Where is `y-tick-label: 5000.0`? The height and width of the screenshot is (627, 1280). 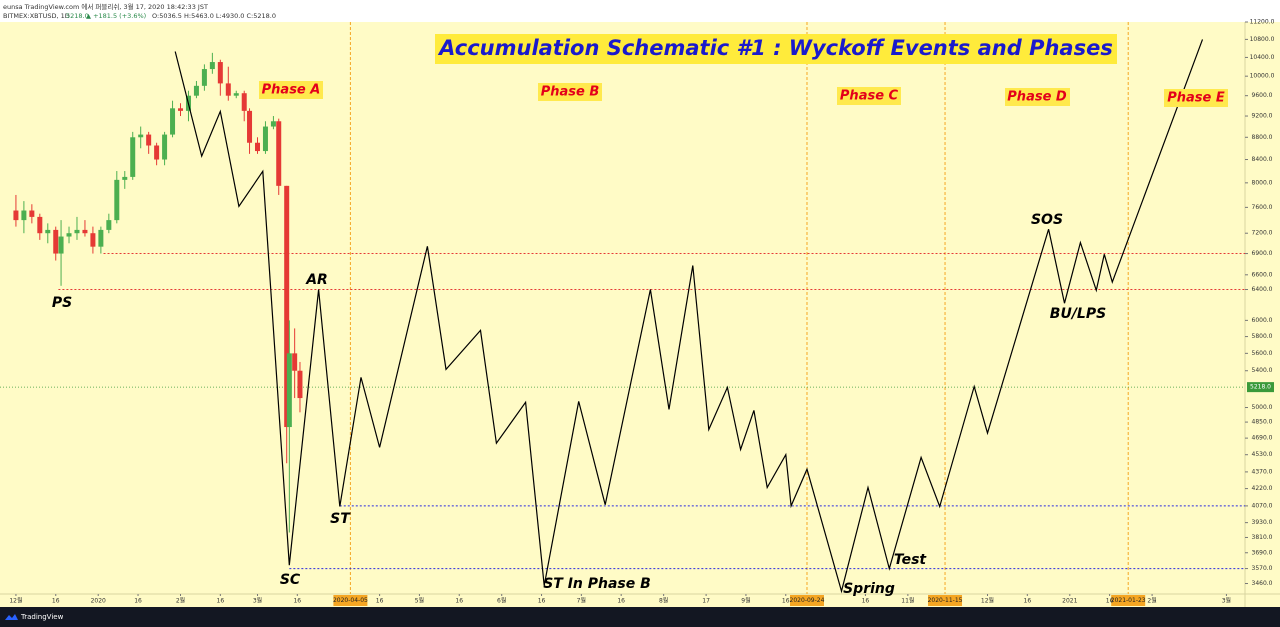 y-tick-label: 5000.0 is located at coordinates (1262, 407).